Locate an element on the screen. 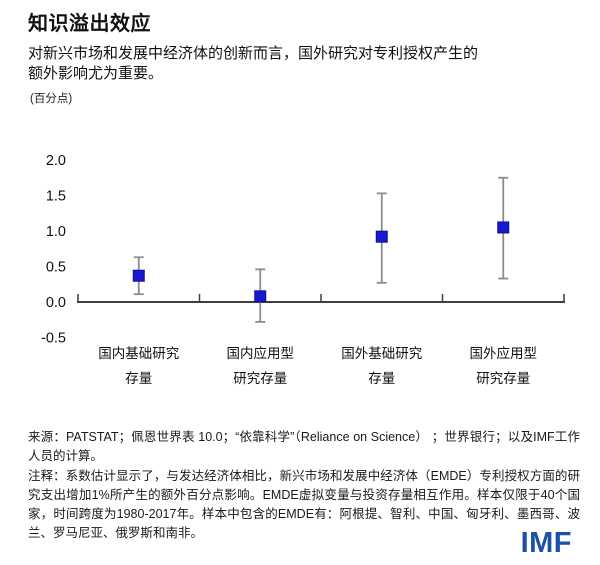  x-category-label: 国内基础研究 is located at coordinates (138, 353).